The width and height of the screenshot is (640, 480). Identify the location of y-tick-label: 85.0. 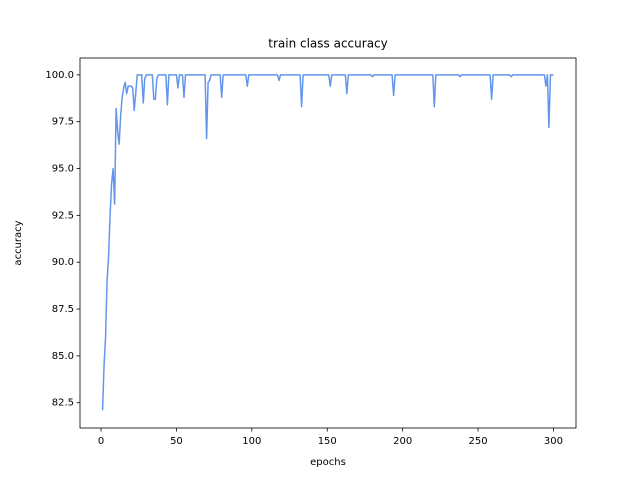
(63, 356).